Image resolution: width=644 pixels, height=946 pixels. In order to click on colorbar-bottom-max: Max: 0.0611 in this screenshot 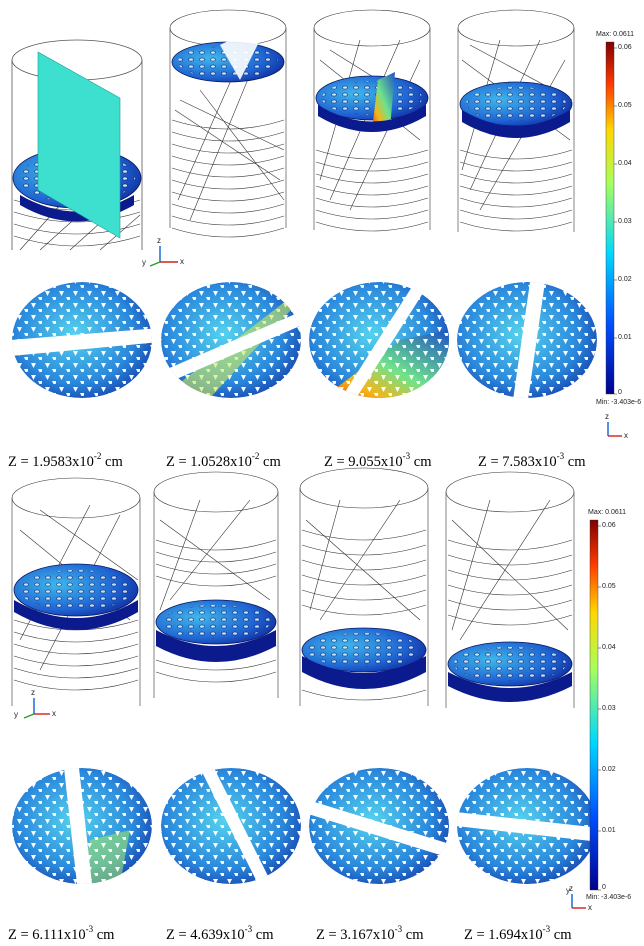, I will do `click(607, 512)`.